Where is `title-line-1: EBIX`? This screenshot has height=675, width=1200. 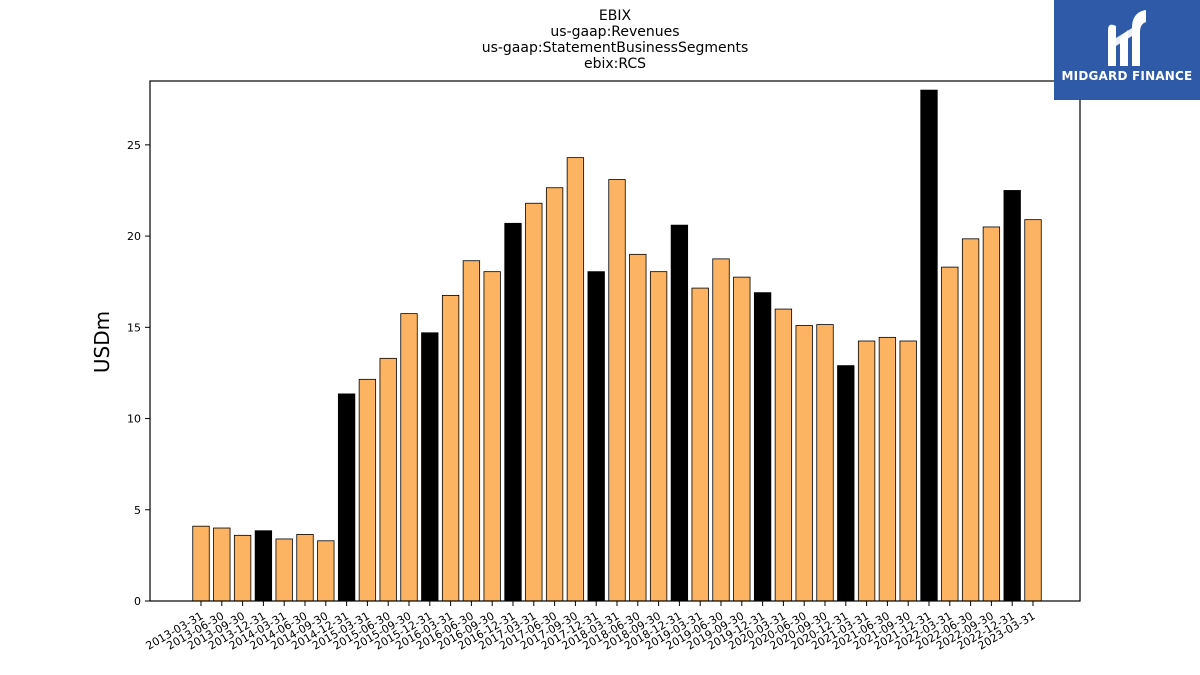 title-line-1: EBIX is located at coordinates (615, 16).